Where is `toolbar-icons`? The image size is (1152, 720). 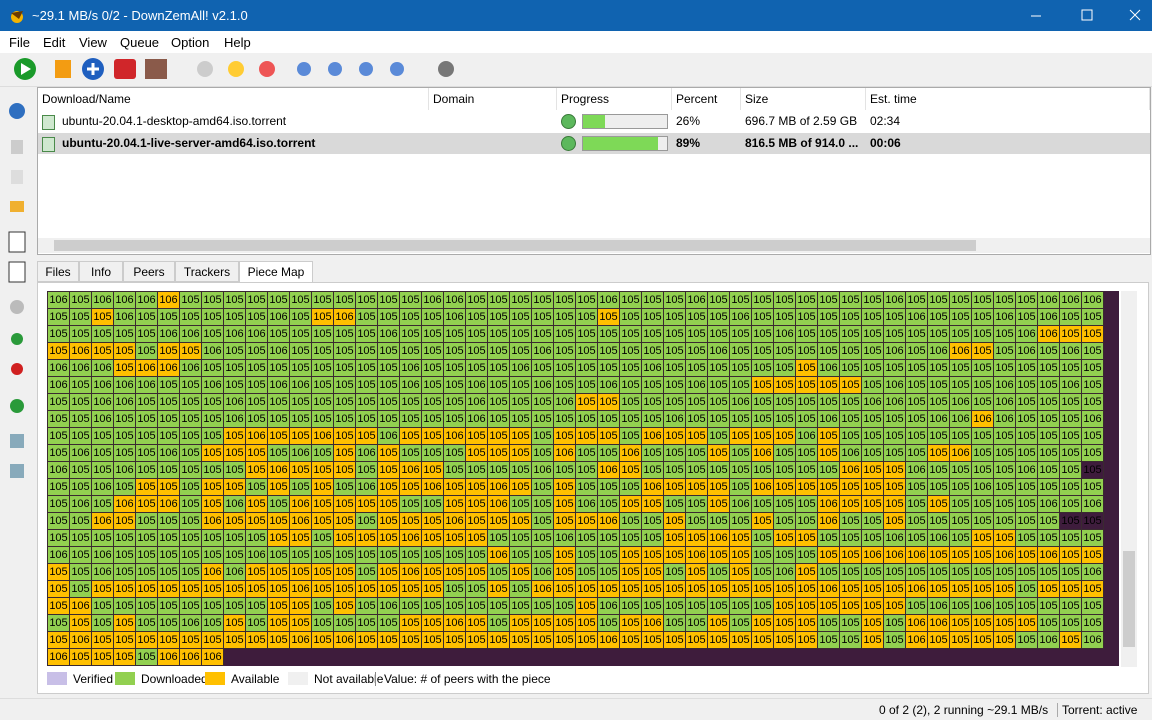
toolbar-icons is located at coordinates (235, 69).